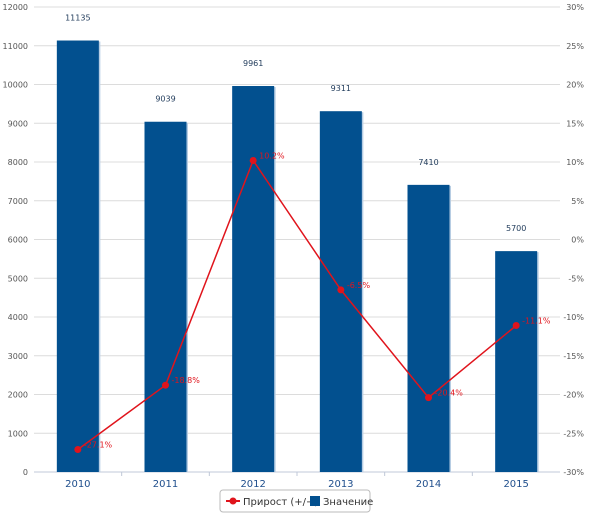 The width and height of the screenshot is (613, 521). Describe the element at coordinates (18, 317) in the screenshot. I see `left-tick-label: 4000` at that location.